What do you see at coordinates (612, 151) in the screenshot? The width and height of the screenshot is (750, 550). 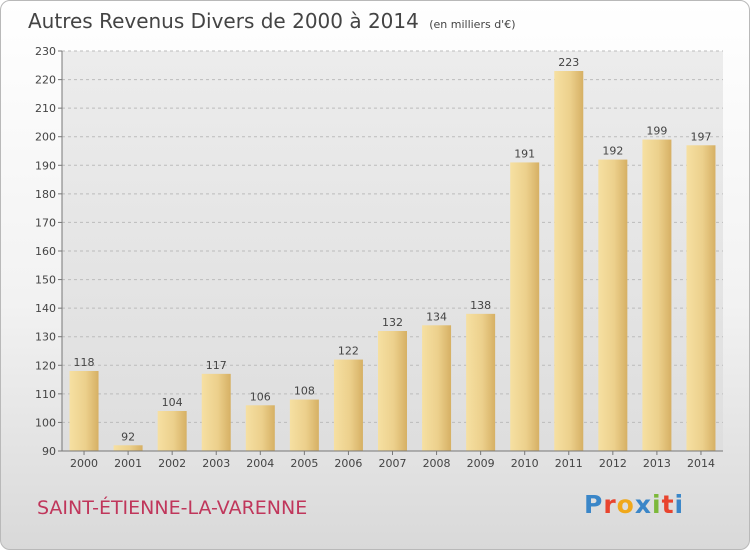 I see `data-label-2012: 192` at bounding box center [612, 151].